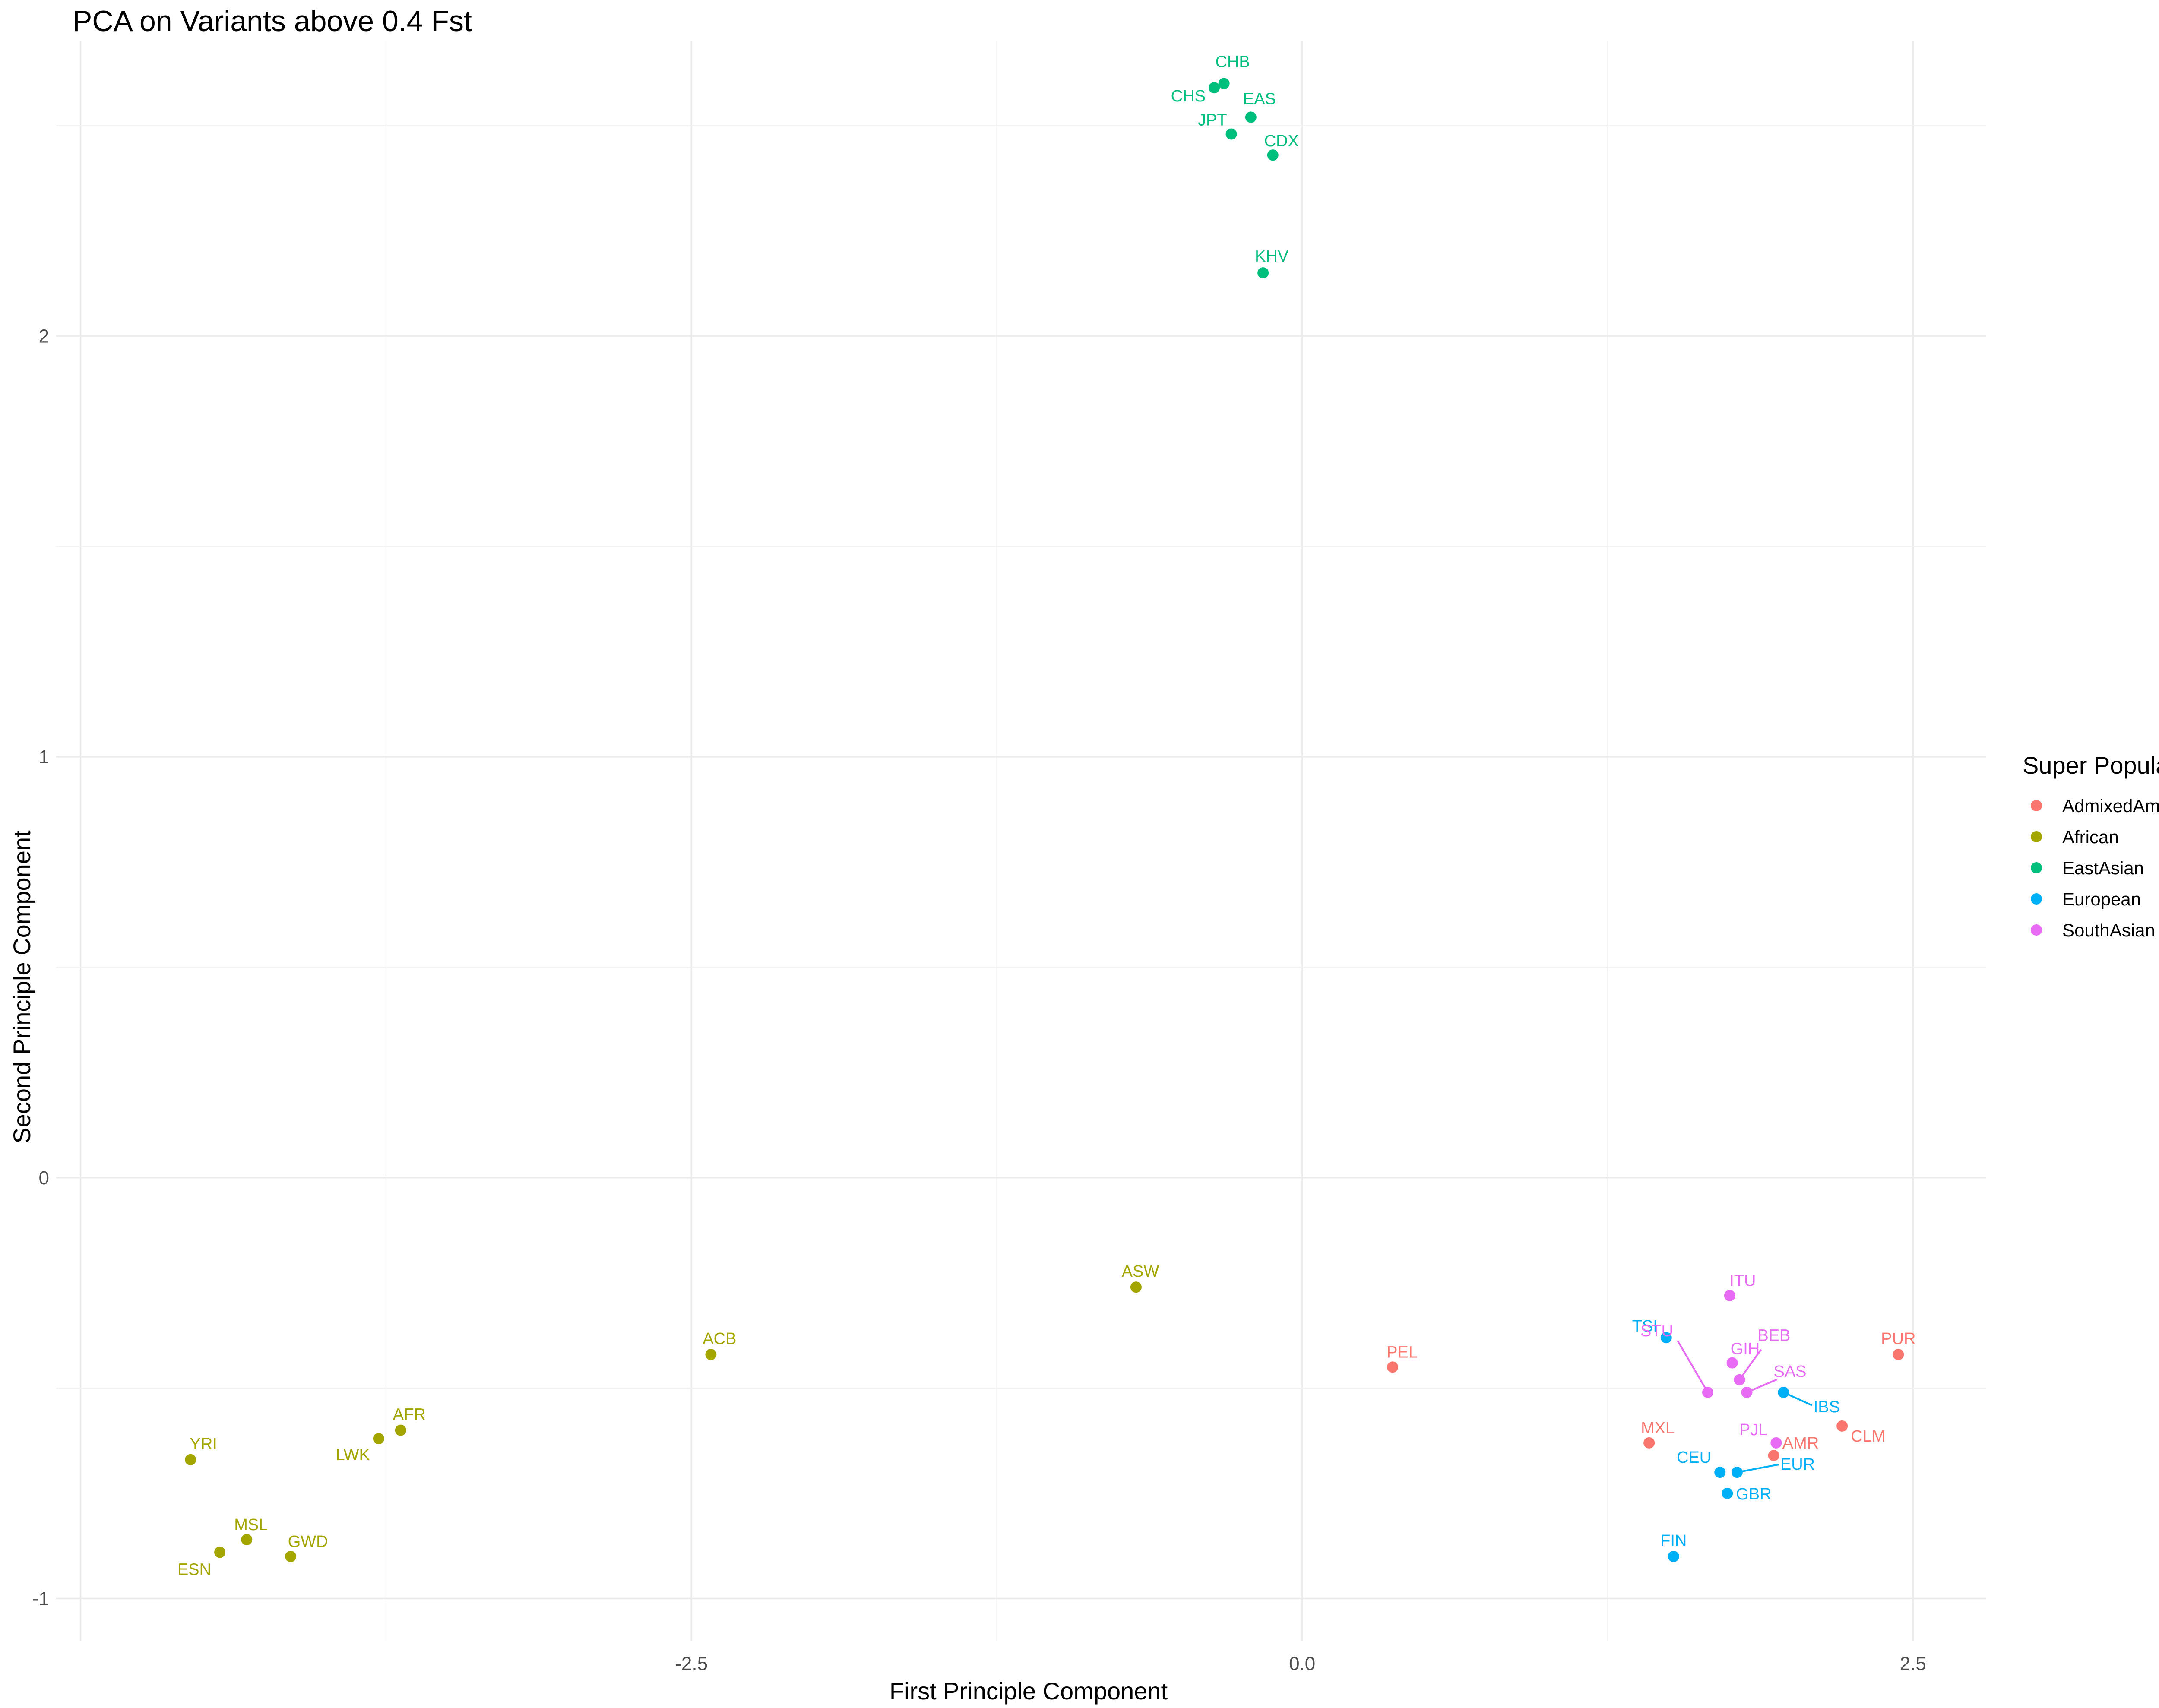 Image resolution: width=2159 pixels, height=1708 pixels. What do you see at coordinates (1029, 1691) in the screenshot?
I see `x-axis-title: First Principle Component` at bounding box center [1029, 1691].